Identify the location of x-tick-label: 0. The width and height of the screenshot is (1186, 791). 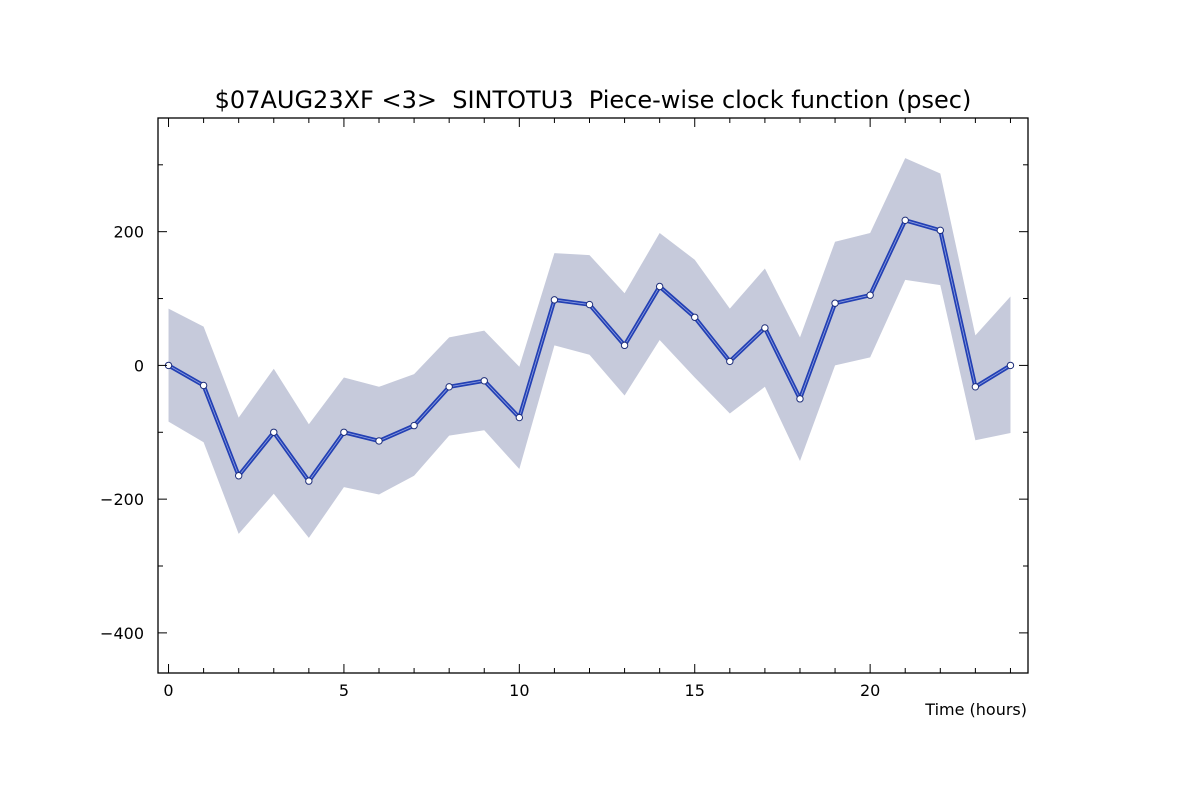
(168, 690).